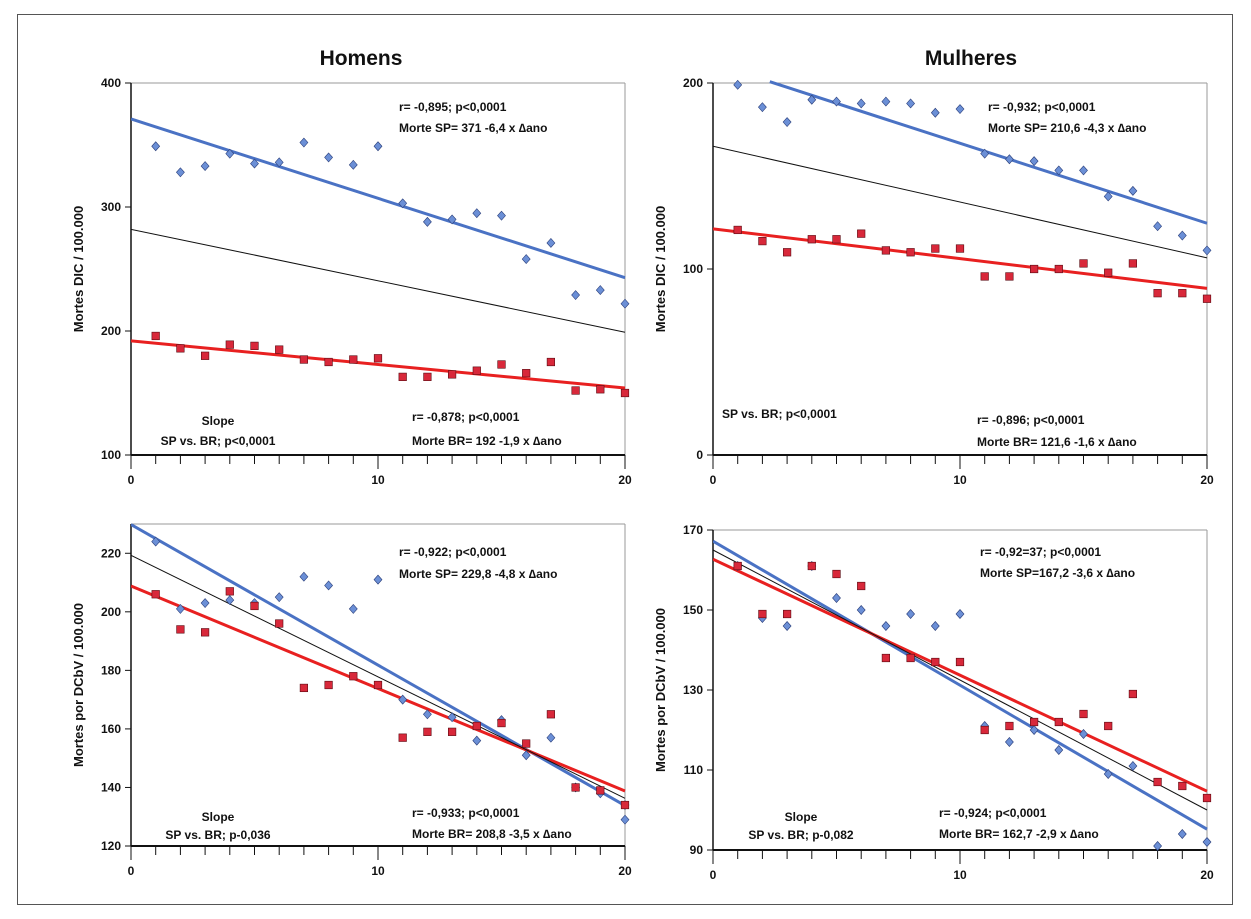 Image resolution: width=1251 pixels, height=919 pixels. I want to click on y-tick-label: 140, so click(111, 787).